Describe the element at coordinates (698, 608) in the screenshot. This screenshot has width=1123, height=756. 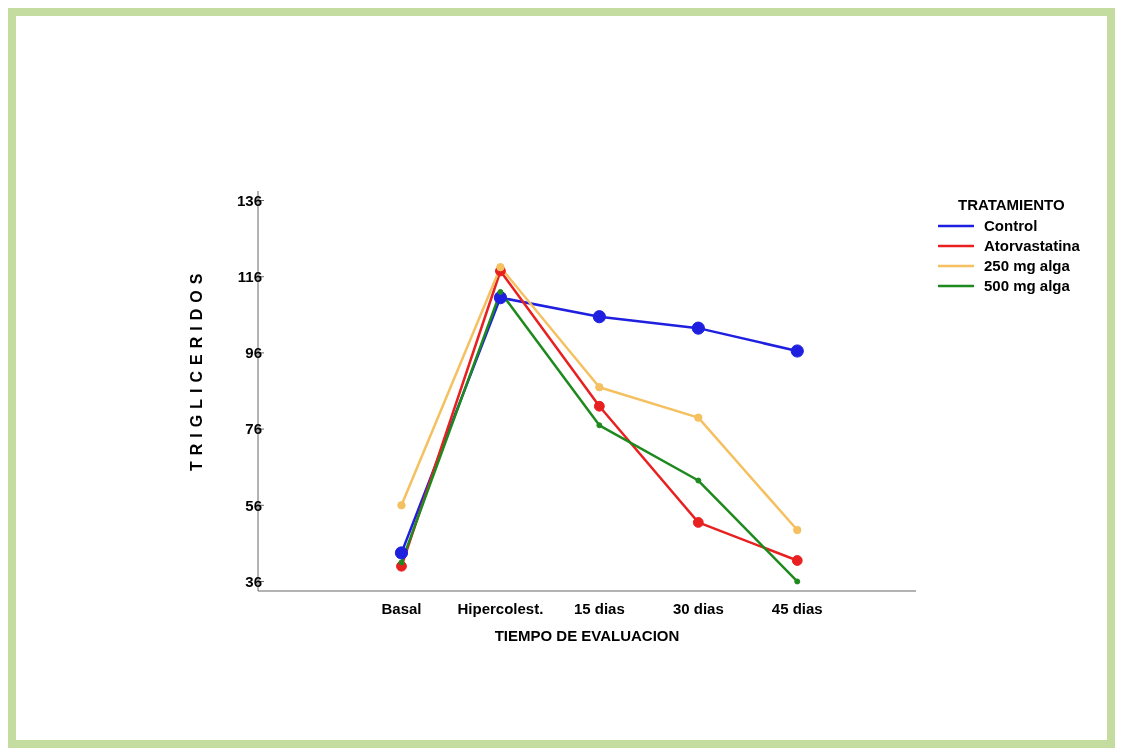
I see `x-tick-label: 30 dias` at that location.